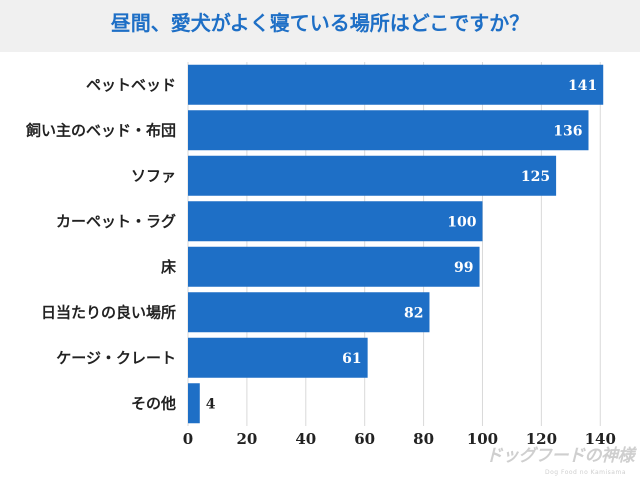  I want to click on x-tick-label-4: 80, so click(423, 439).